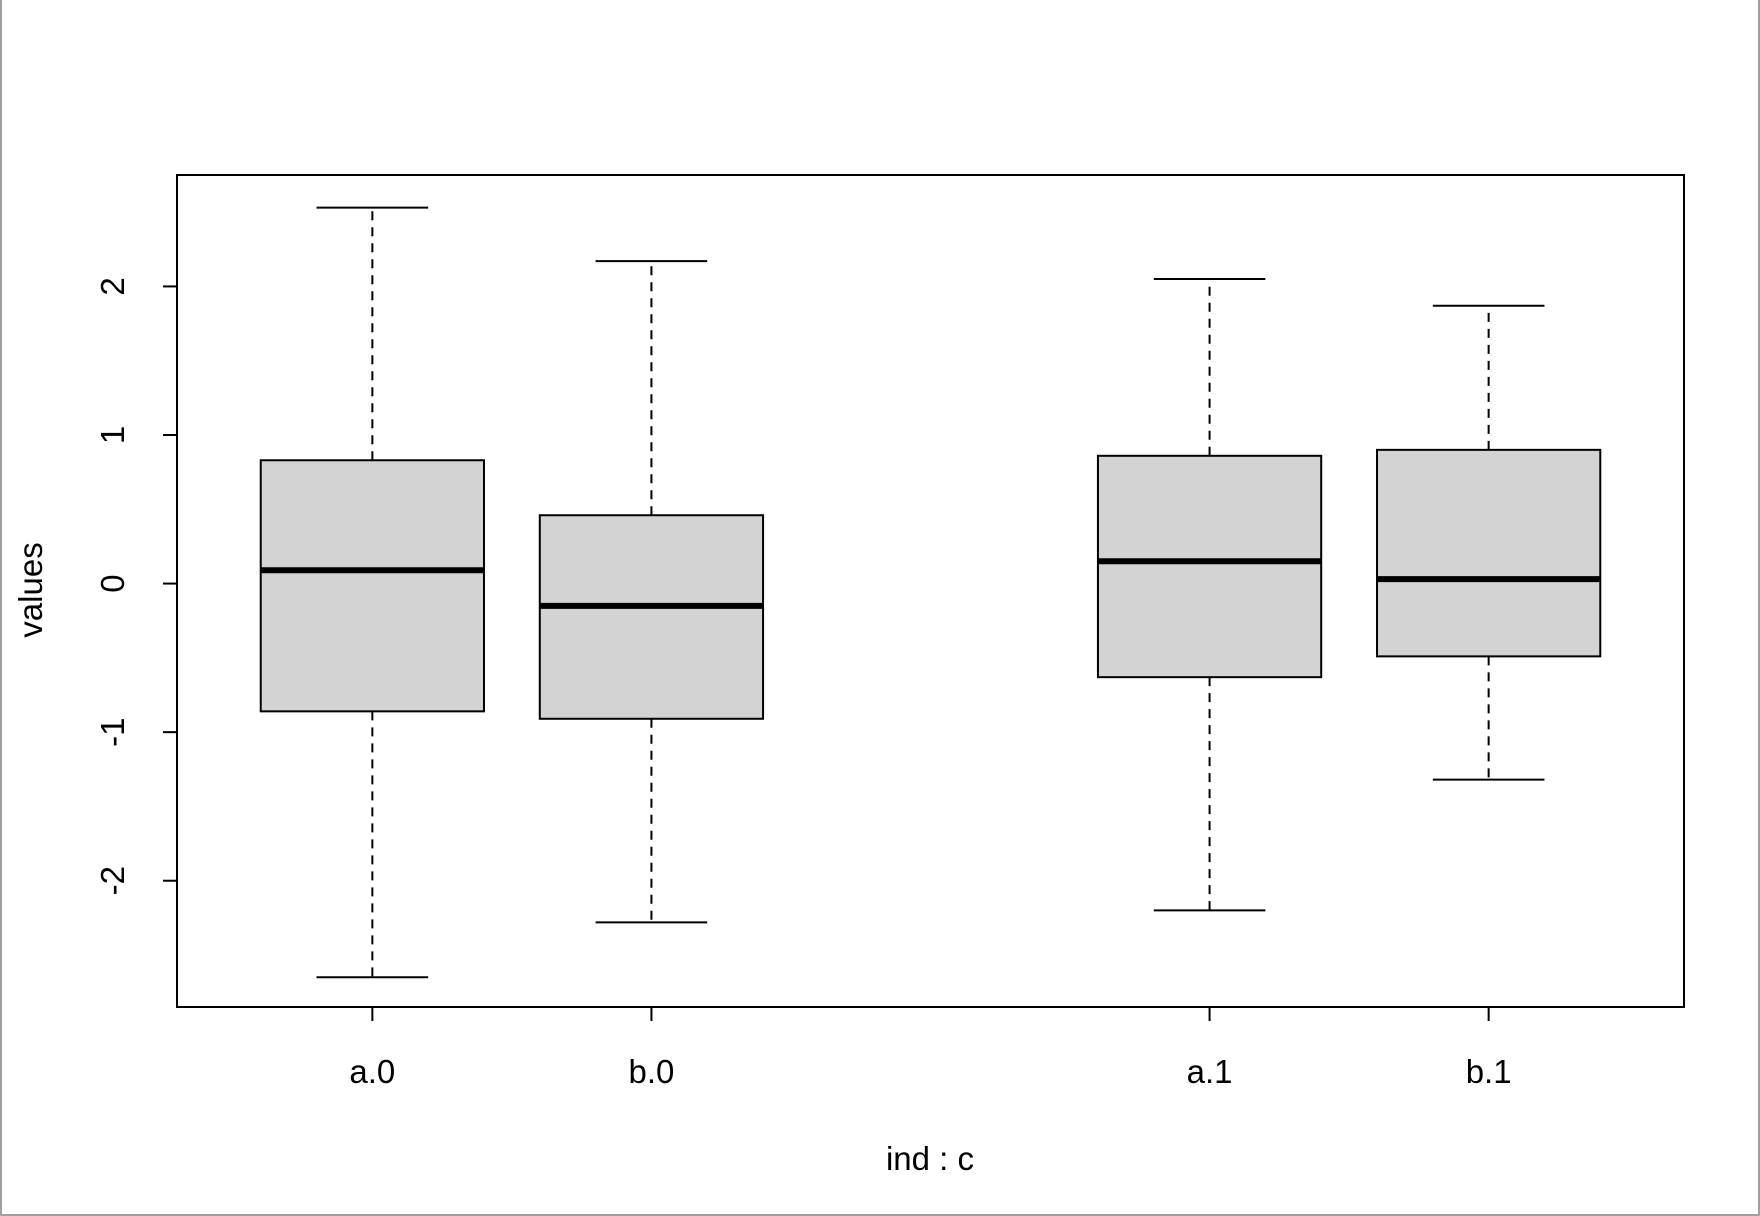  I want to click on window-border-left, so click(1, 608).